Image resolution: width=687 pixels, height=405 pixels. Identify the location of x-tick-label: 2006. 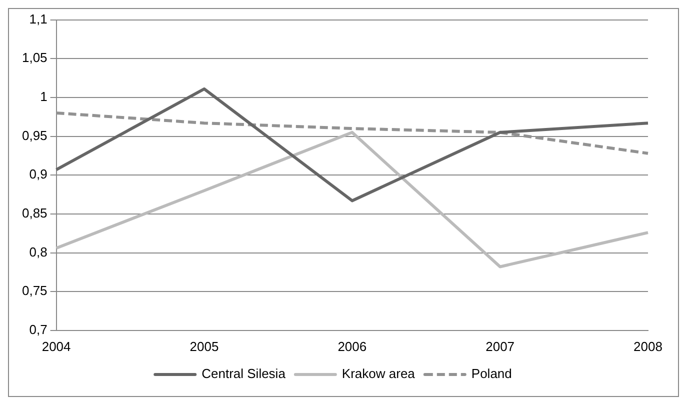
(352, 346).